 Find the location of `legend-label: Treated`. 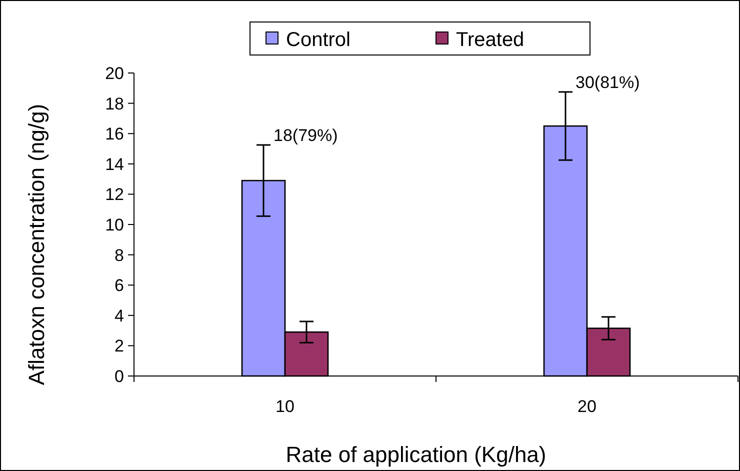

legend-label: Treated is located at coordinates (490, 40).